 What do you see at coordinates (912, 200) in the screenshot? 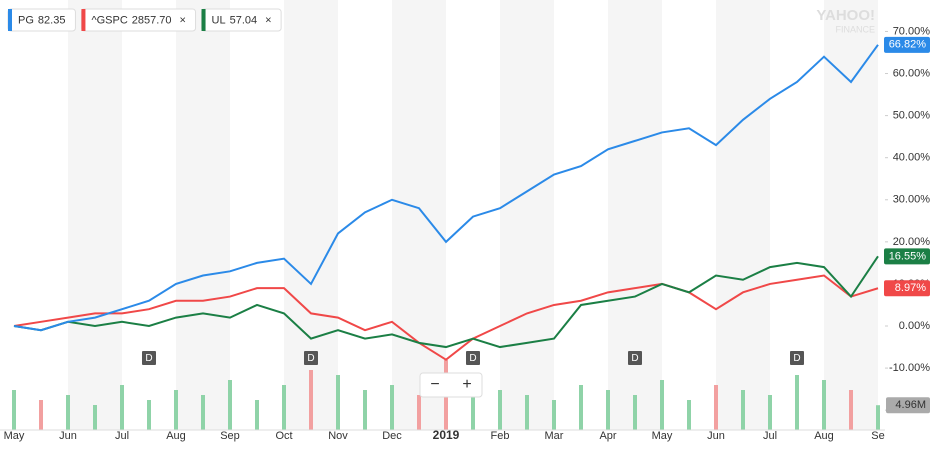
I see `y-tick-label: 30.00%` at bounding box center [912, 200].